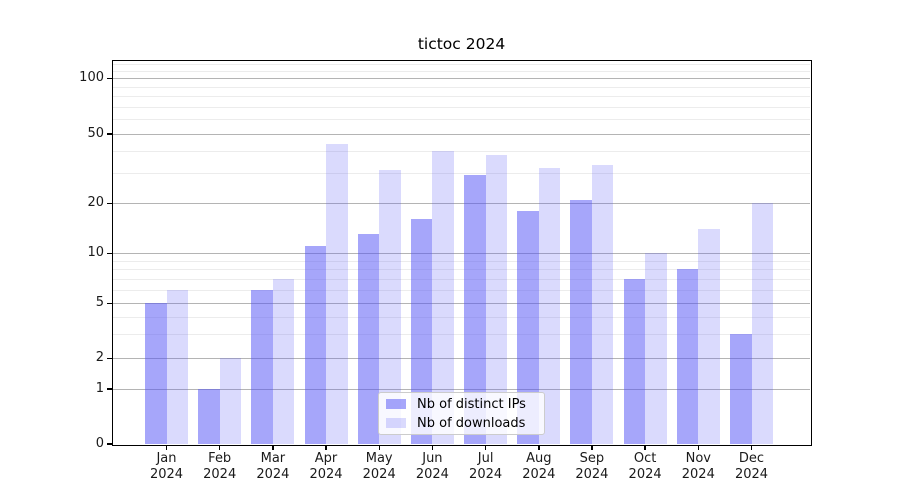  What do you see at coordinates (326, 447) in the screenshot?
I see `x-tick-apr` at bounding box center [326, 447].